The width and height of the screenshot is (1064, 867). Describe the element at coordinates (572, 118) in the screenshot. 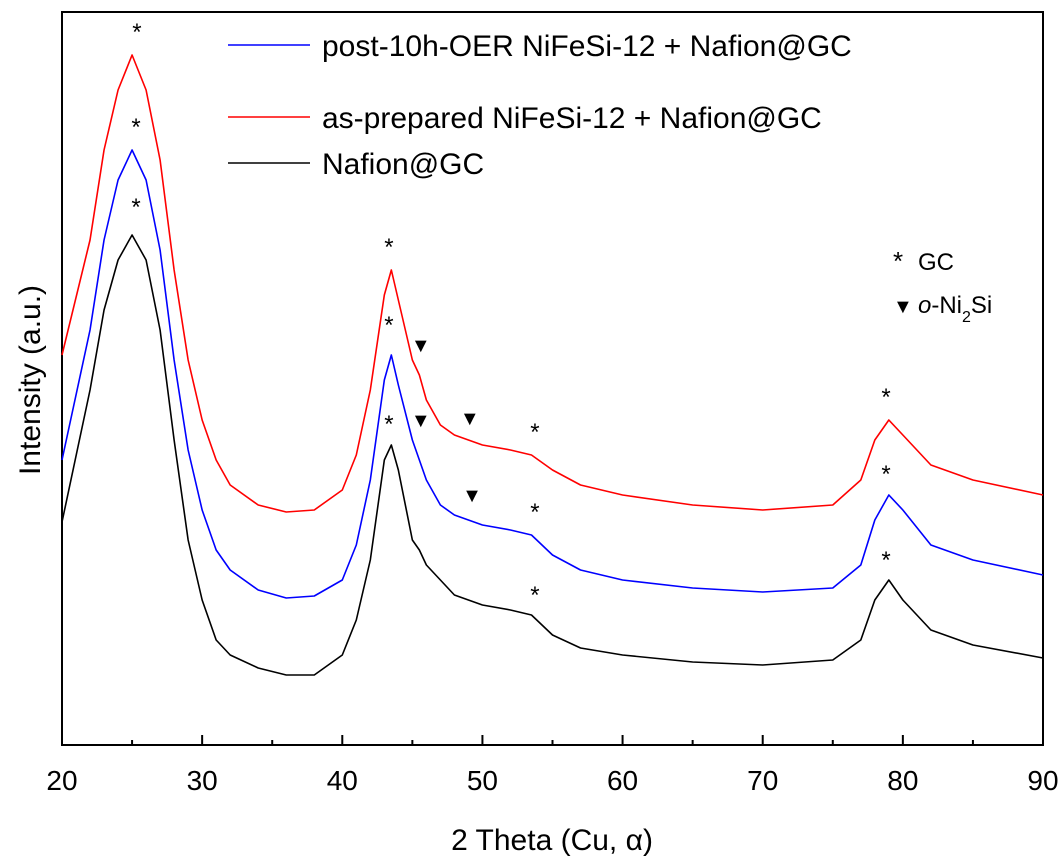

I see `legend-label: as-prepared NiFeSi-12 + Nafion@GC` at that location.